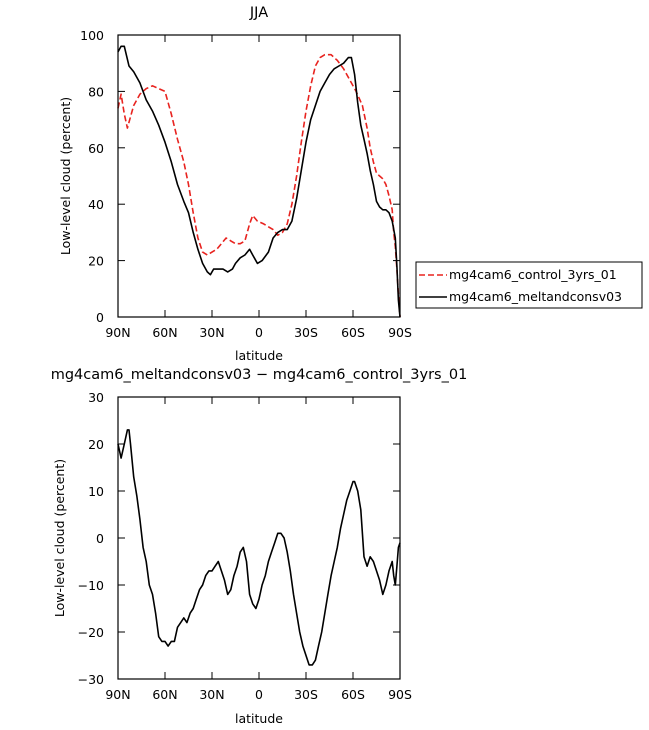 This screenshot has height=730, width=649. Describe the element at coordinates (96, 204) in the screenshot. I see `chart-top-y-tick-label: 40` at that location.